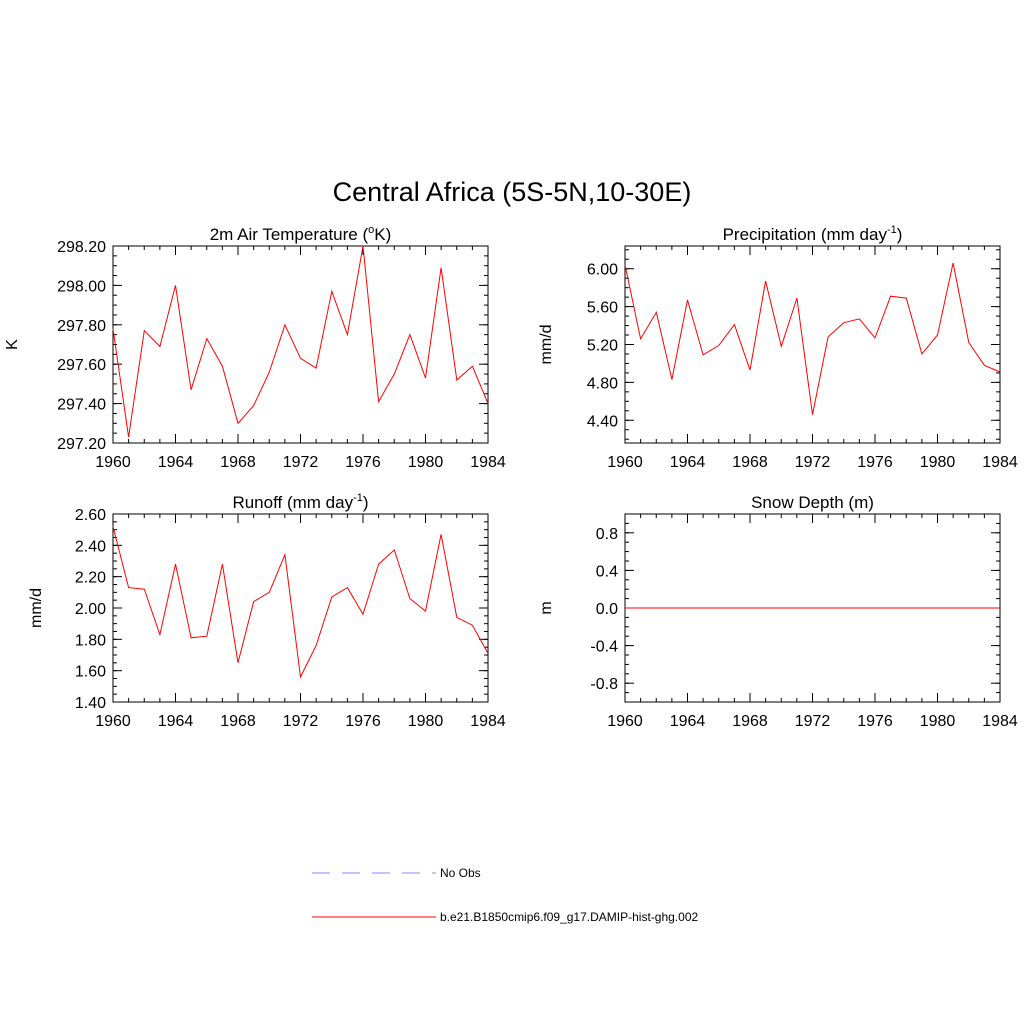  I want to click on runoff-y-axis-label: mm/d, so click(36, 608).